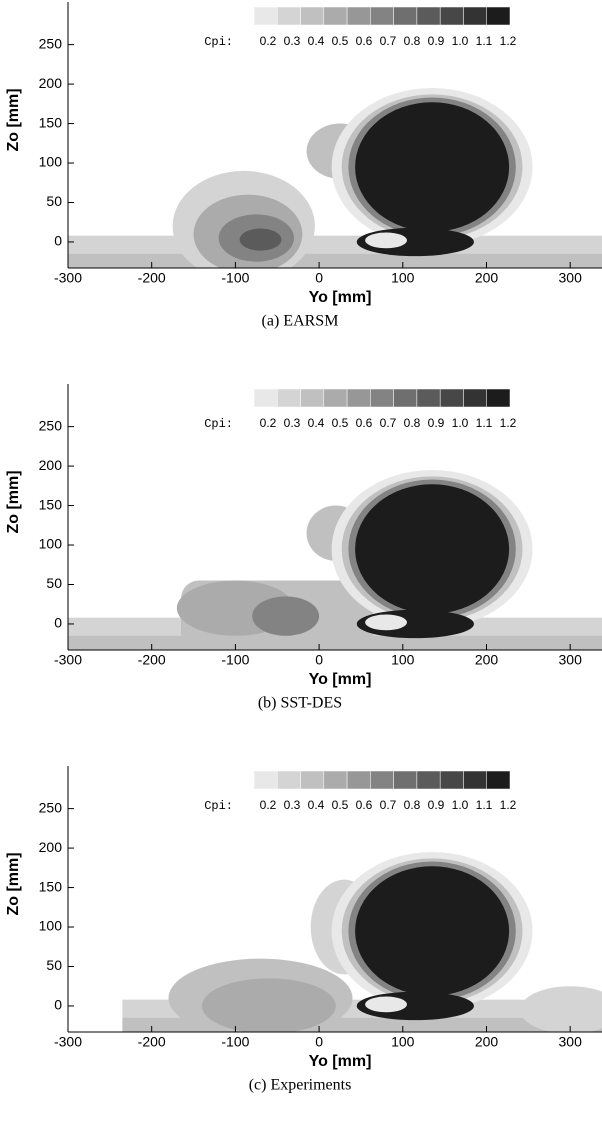 This screenshot has width=602, height=1123. Describe the element at coordinates (300, 1085) in the screenshot. I see `caption: (c) Experiments` at that location.